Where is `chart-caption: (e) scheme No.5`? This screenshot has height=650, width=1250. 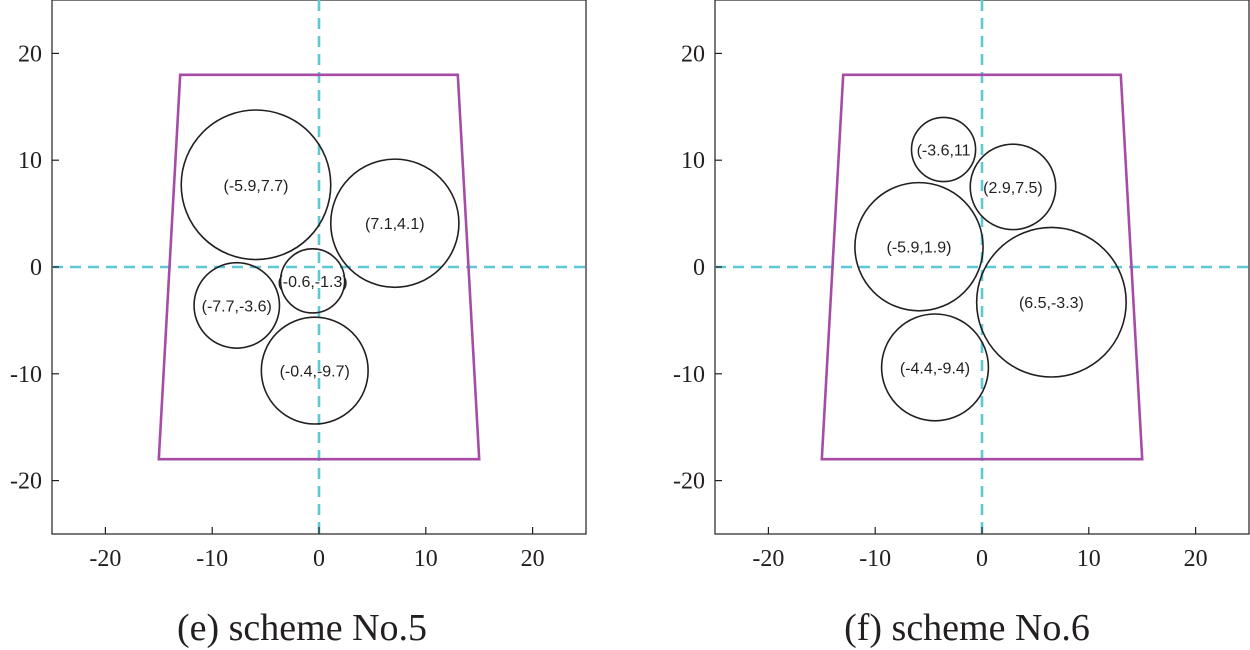 chart-caption: (e) scheme No.5 is located at coordinates (302, 628).